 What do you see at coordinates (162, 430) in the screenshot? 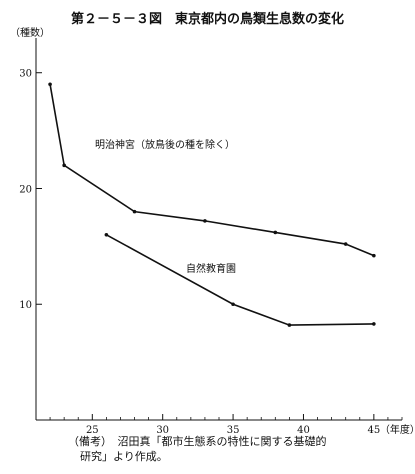
I see `x-tick-label: 30` at bounding box center [162, 430].